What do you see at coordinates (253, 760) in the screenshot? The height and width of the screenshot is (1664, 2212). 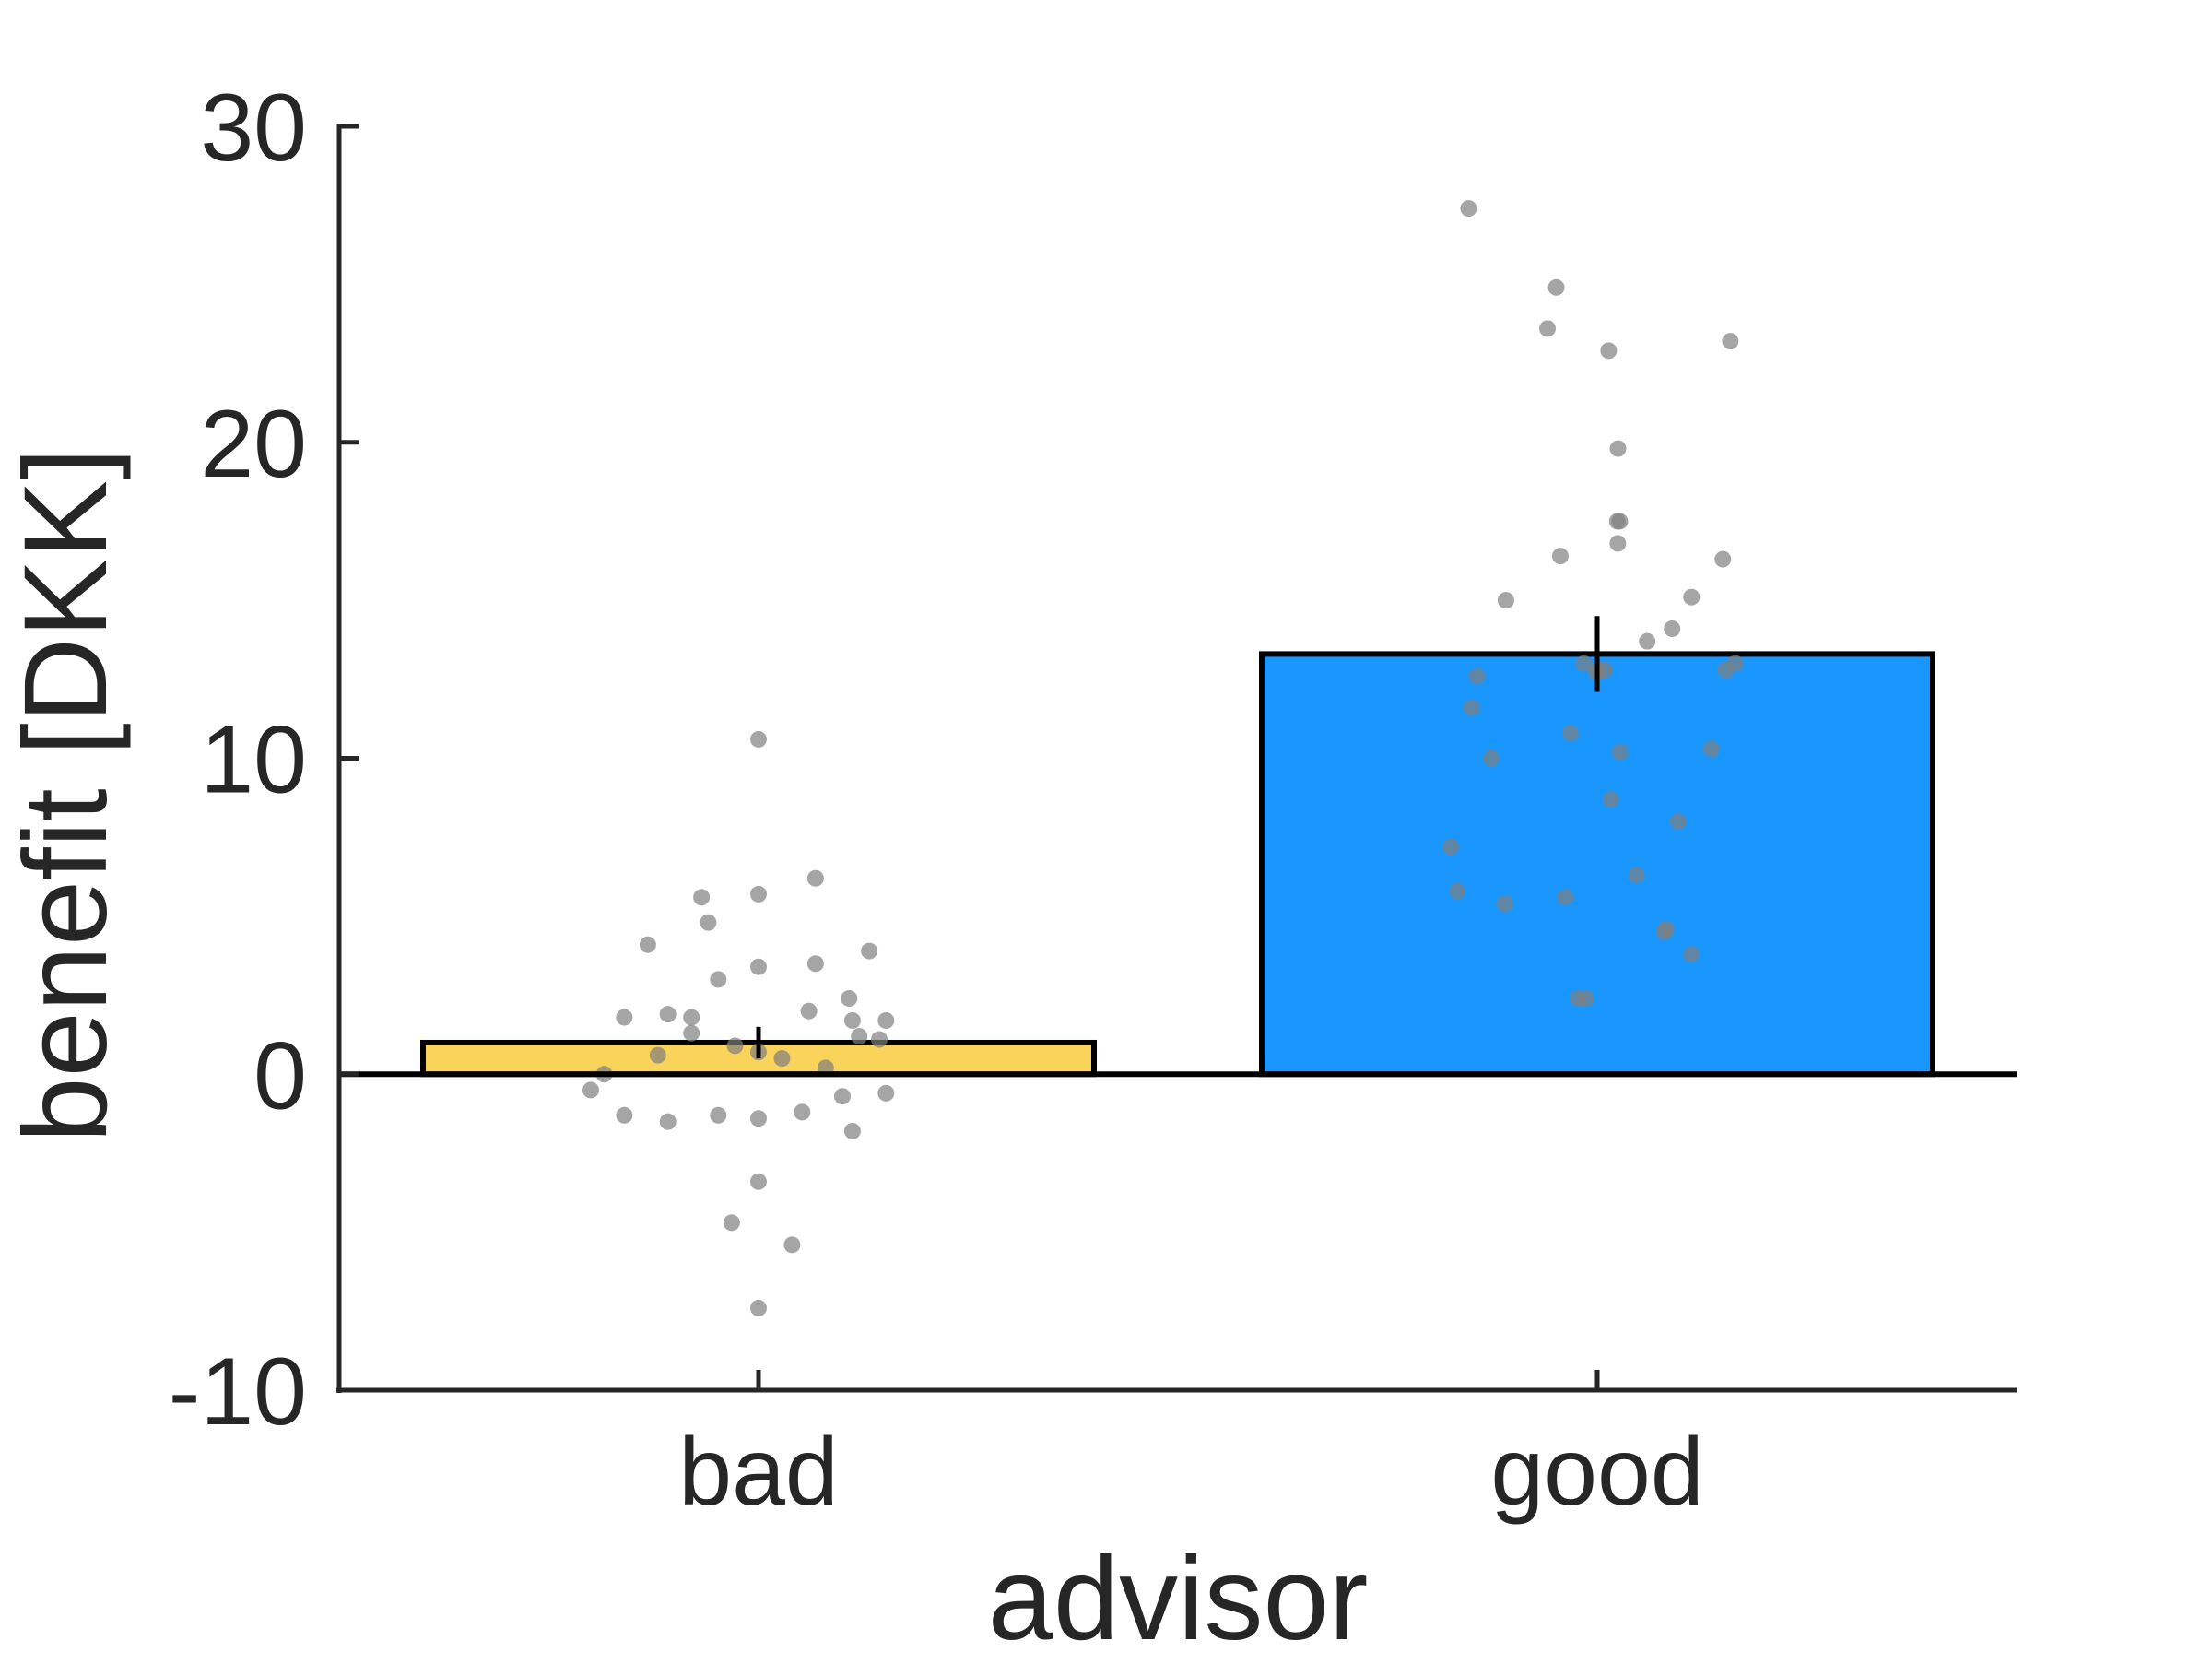 I see `y-tick-label: 10` at bounding box center [253, 760].